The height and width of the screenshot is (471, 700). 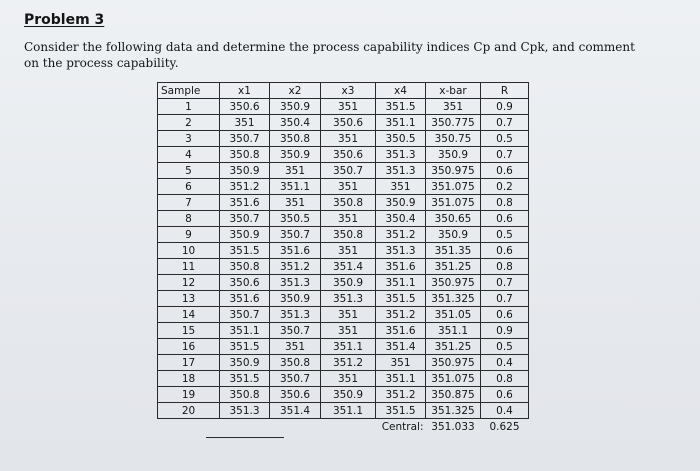 I want to click on sample-number: 20, so click(x=188, y=410).